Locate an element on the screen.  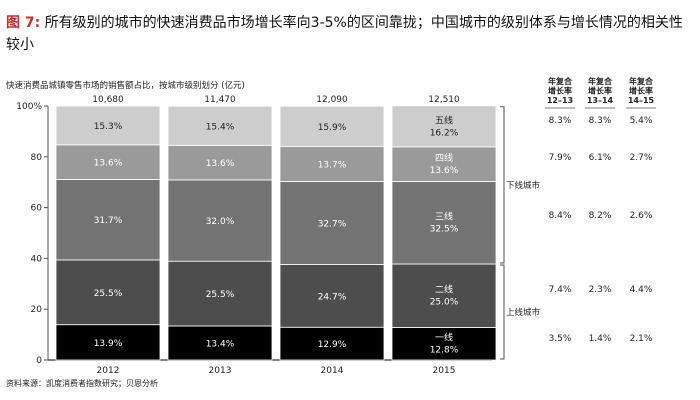
bracket-label: 下线城市 is located at coordinates (523, 185).